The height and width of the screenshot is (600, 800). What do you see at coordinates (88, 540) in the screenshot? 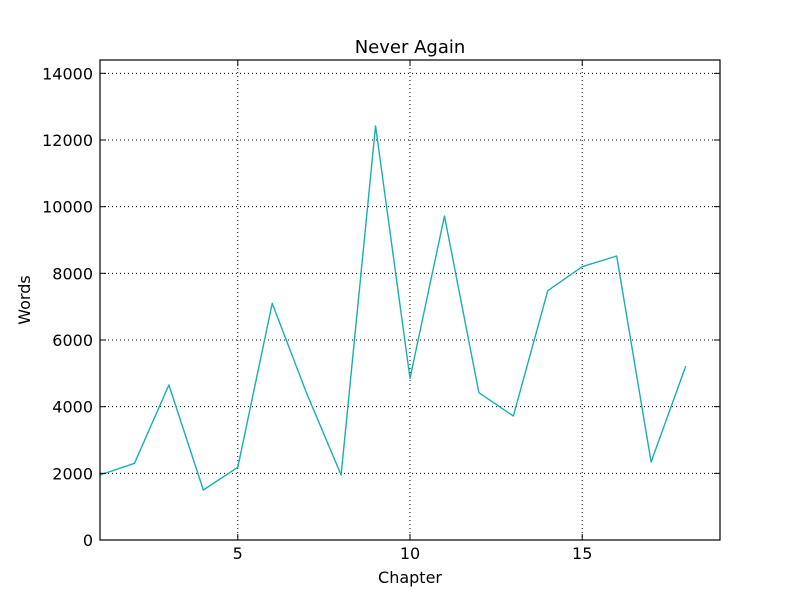
I see `y-tick-label-0: 0` at bounding box center [88, 540].